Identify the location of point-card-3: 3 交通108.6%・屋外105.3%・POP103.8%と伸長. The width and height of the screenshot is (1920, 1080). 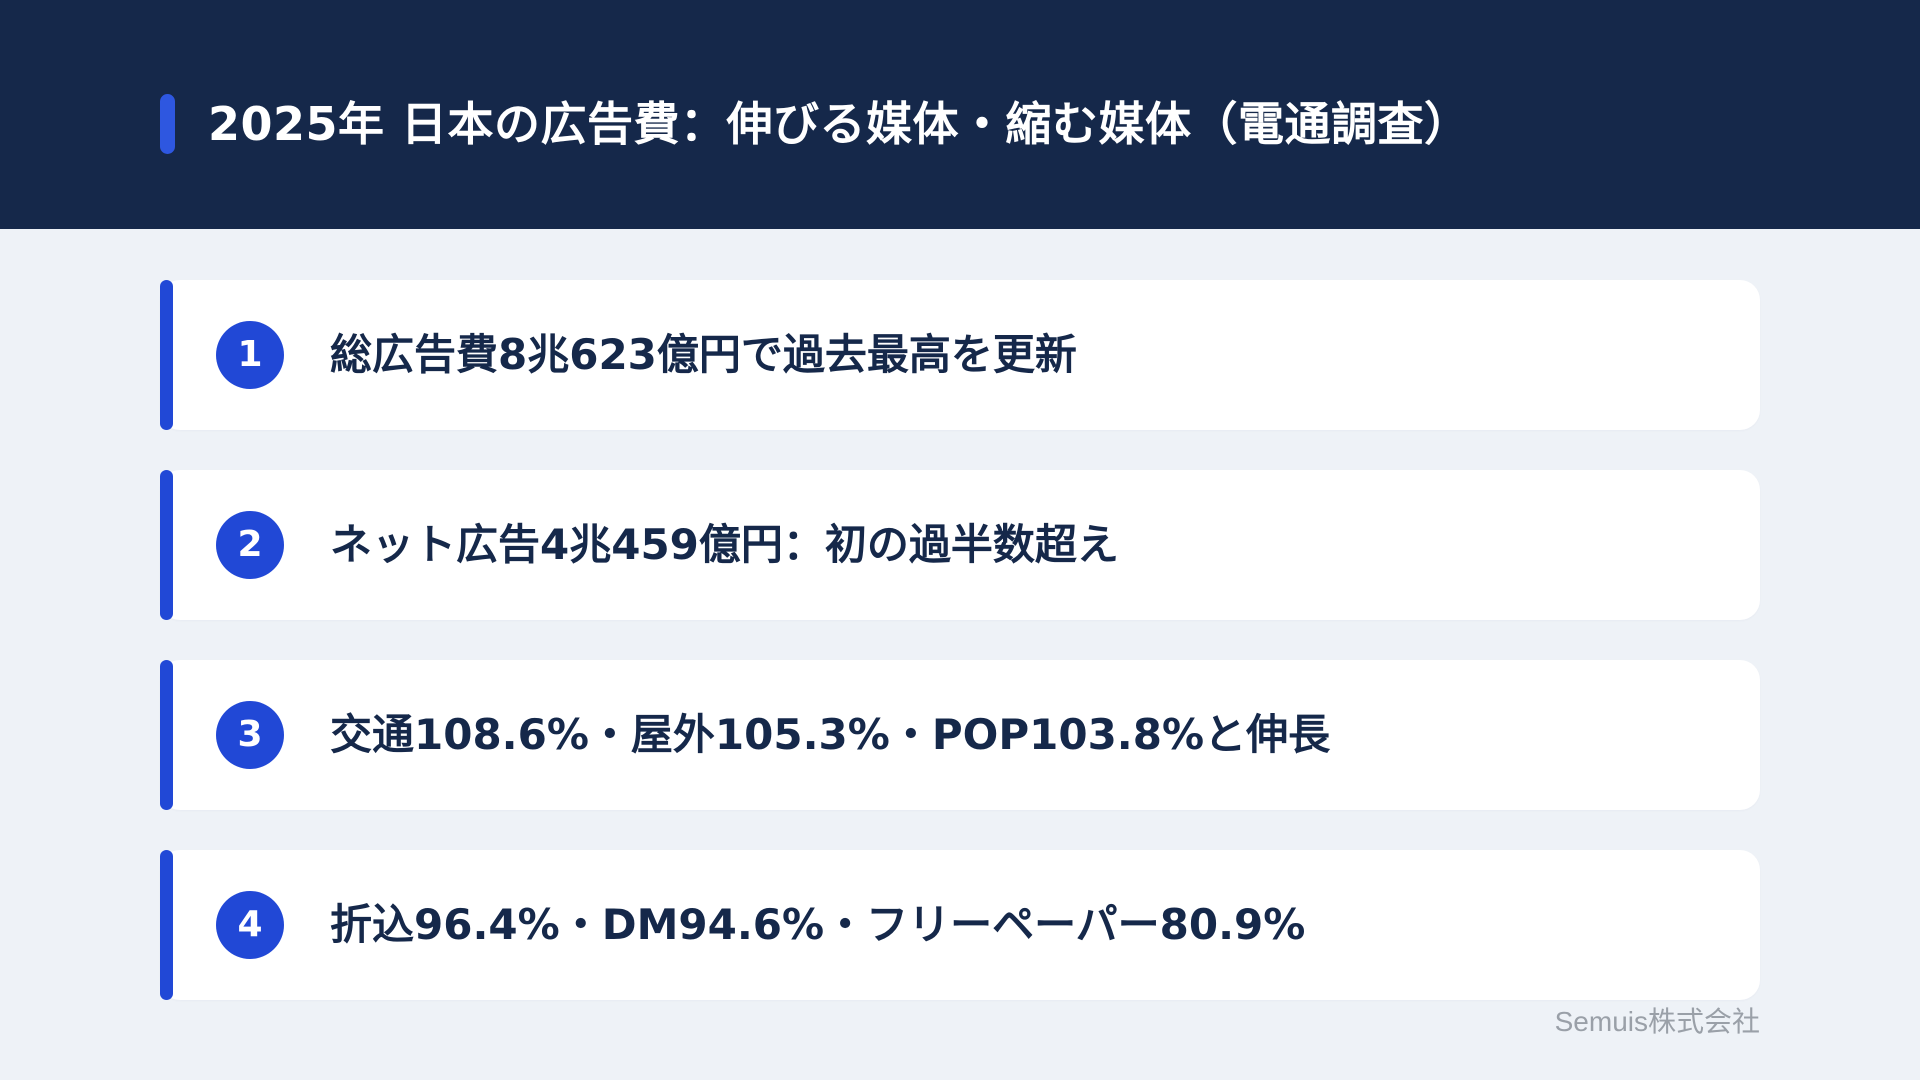
(960, 735).